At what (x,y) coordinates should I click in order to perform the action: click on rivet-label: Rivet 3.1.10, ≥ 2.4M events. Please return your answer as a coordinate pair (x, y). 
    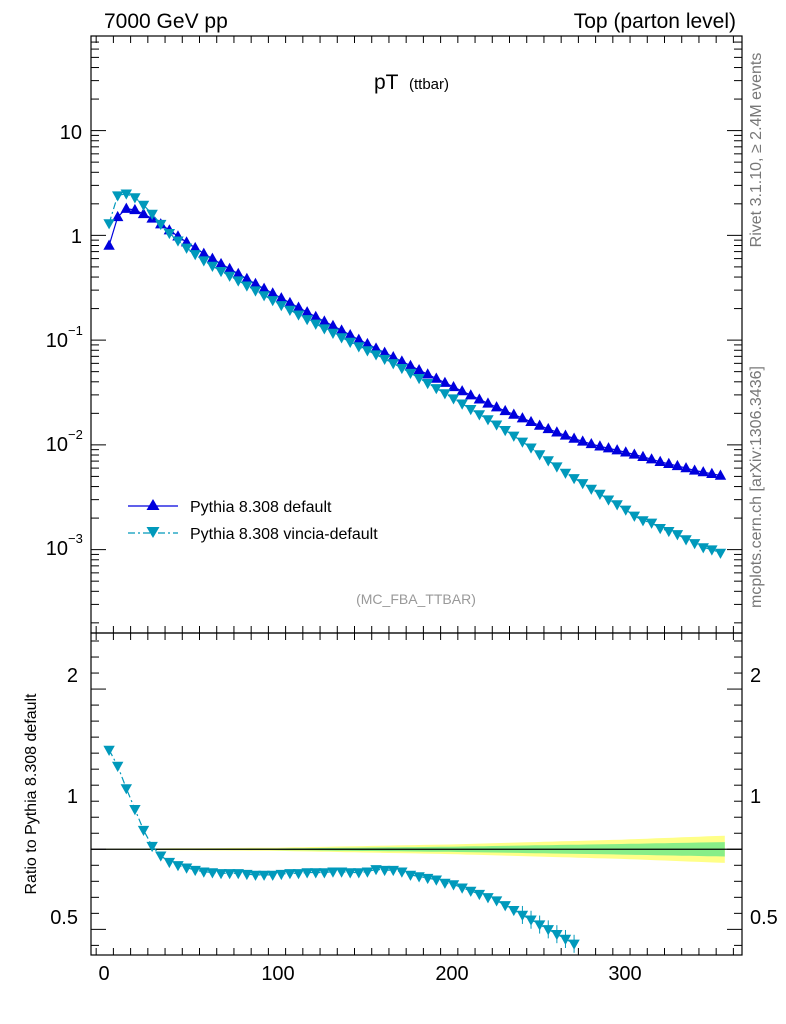
    Looking at the image, I should click on (756, 150).